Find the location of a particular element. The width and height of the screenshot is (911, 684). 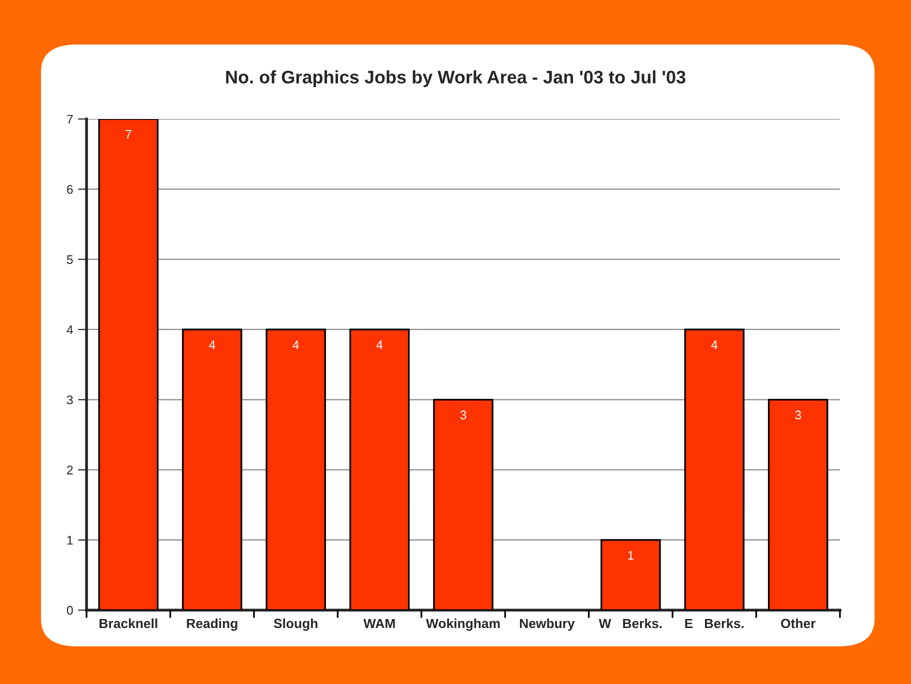

y-tick-label: 5 is located at coordinates (69, 259).